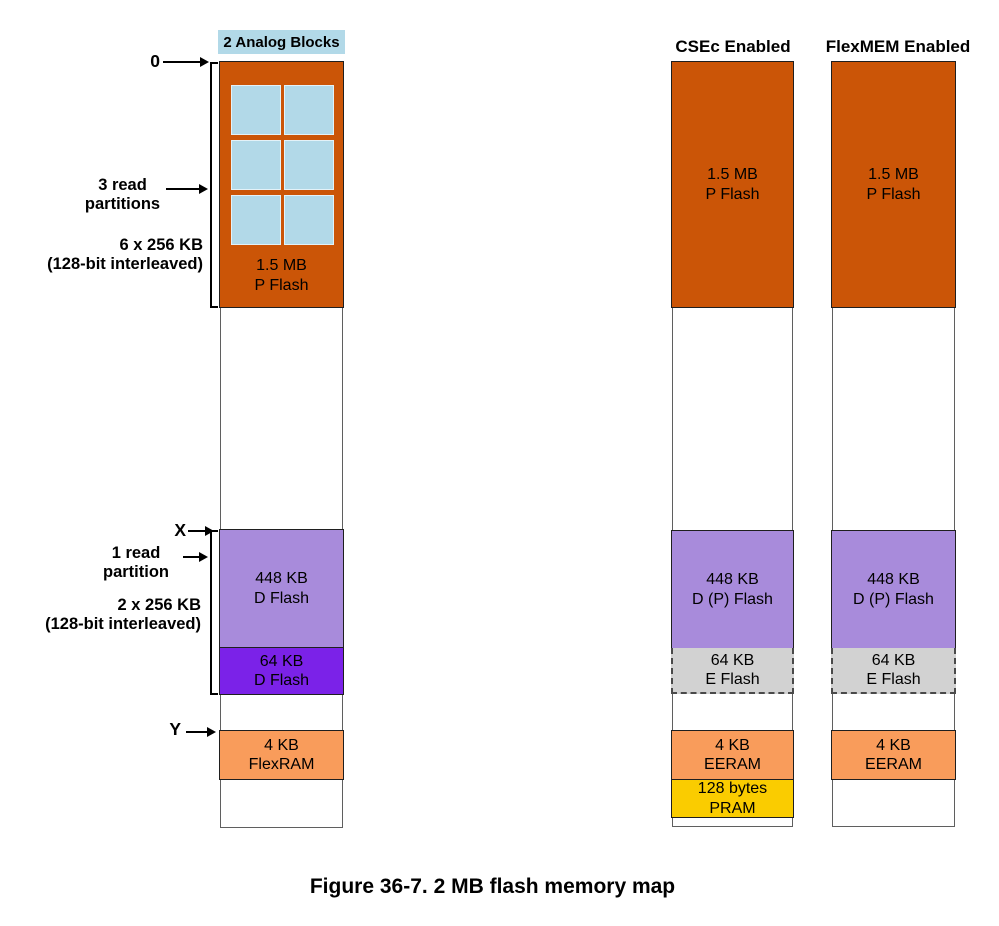 The image size is (999, 926). Describe the element at coordinates (492, 886) in the screenshot. I see `figure-caption: Figure 36-7. 2 MB flash memory map` at that location.